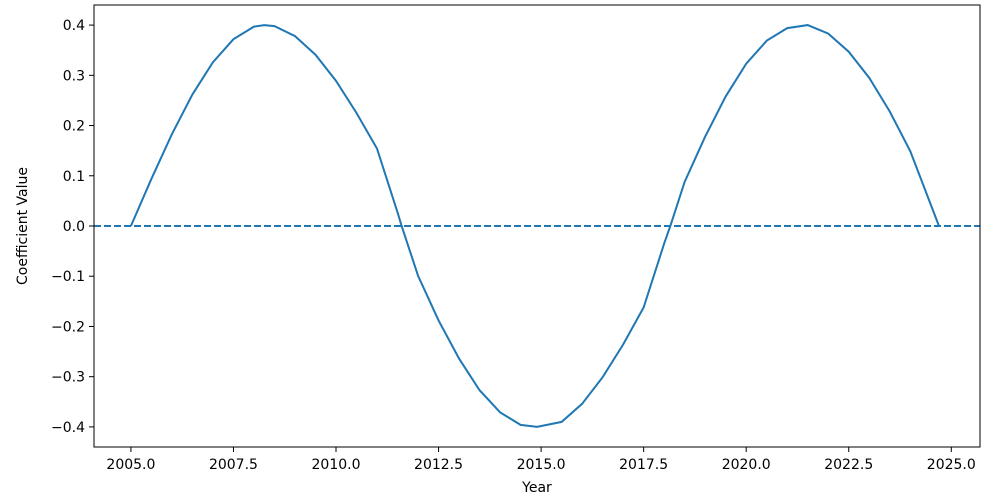  Describe the element at coordinates (68, 327) in the screenshot. I see `y-tick-label: −0.2` at that location.